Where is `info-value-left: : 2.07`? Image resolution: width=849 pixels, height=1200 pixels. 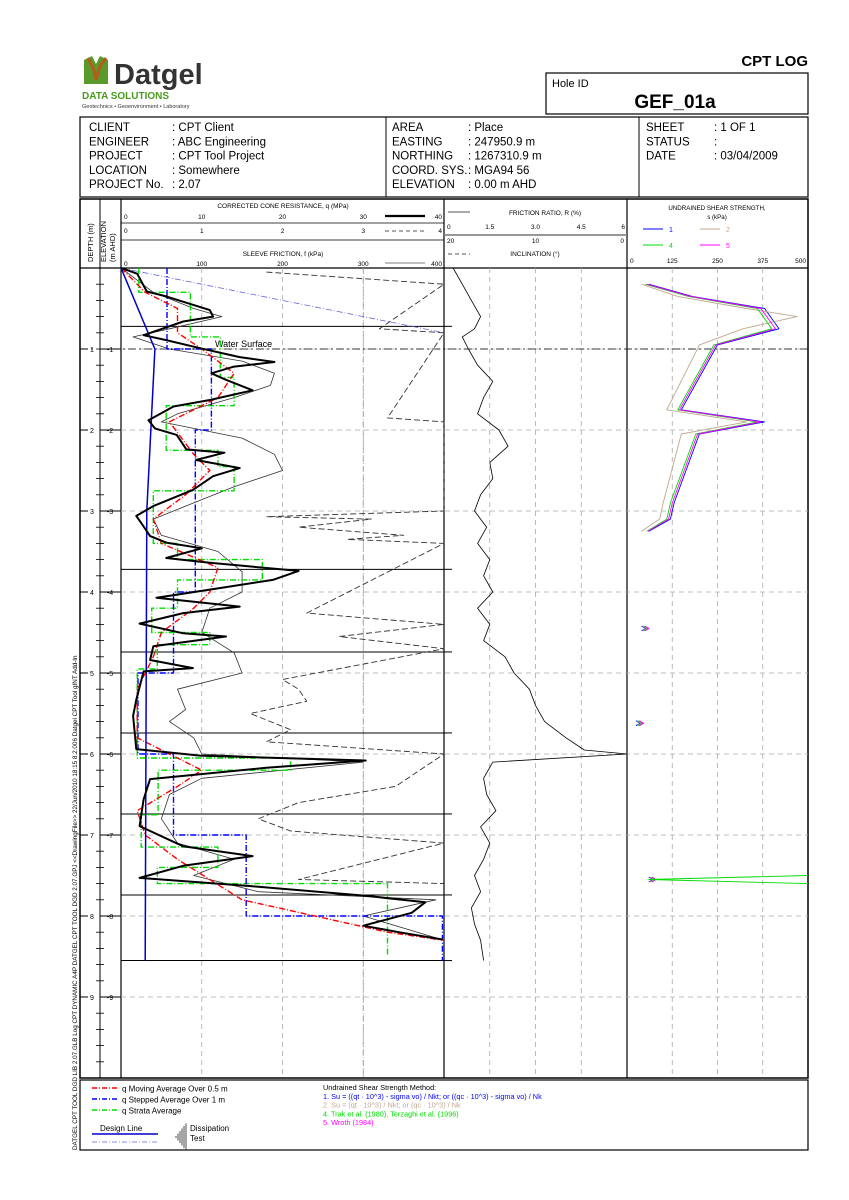
info-value-left: : 2.07 is located at coordinates (186, 185).